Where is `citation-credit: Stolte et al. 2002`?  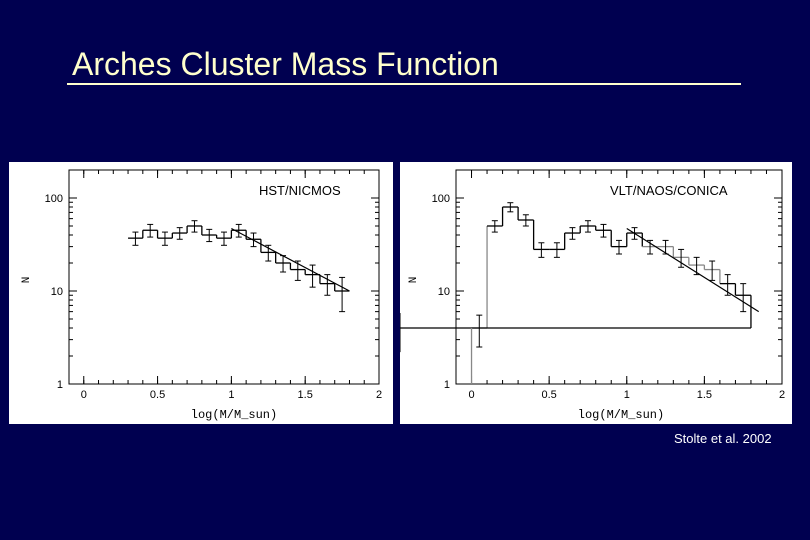
citation-credit: Stolte et al. 2002 is located at coordinates (723, 438).